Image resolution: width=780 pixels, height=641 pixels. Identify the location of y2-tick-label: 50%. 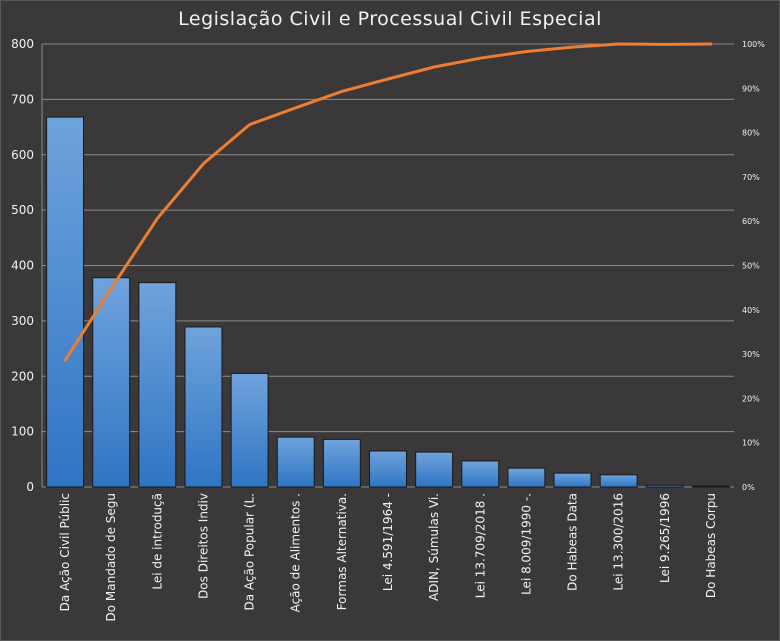
(751, 266).